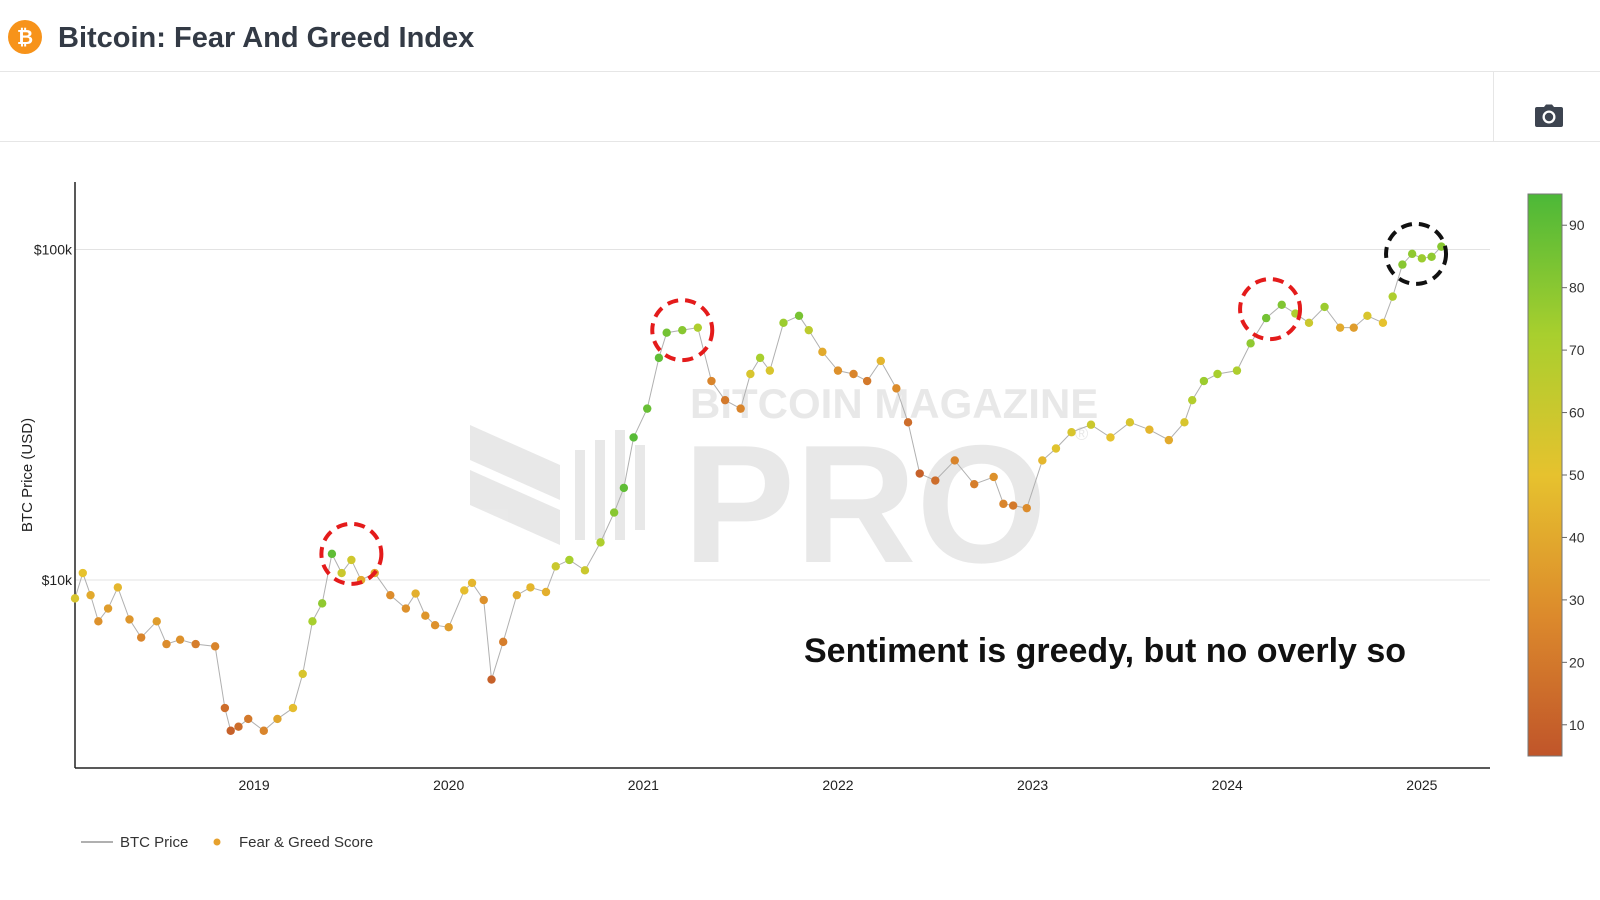 Image resolution: width=1600 pixels, height=900 pixels. What do you see at coordinates (1577, 288) in the screenshot?
I see `colorbar-tick-label: 80` at bounding box center [1577, 288].